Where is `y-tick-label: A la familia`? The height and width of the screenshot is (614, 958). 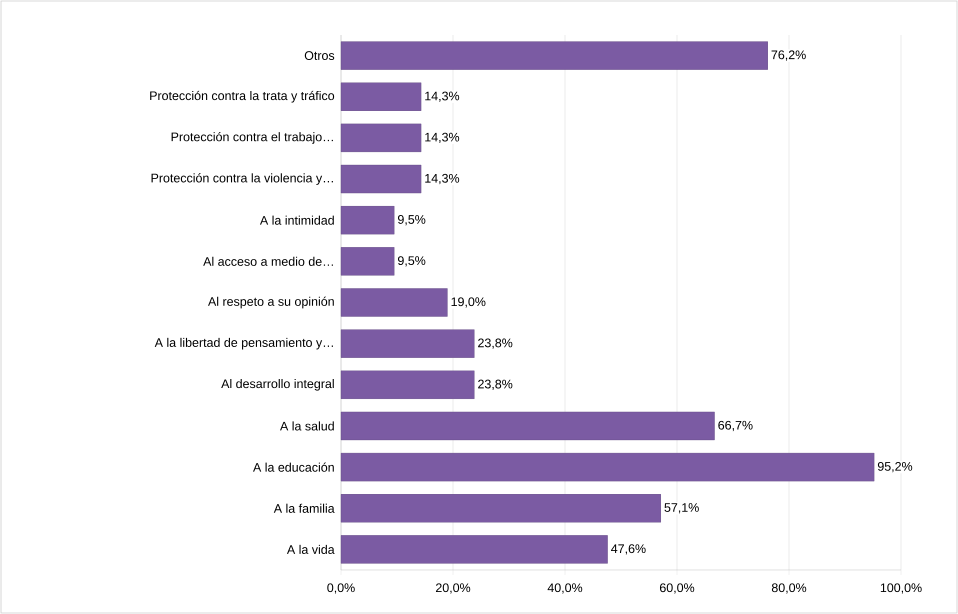
y-tick-label: A la familia is located at coordinates (304, 508).